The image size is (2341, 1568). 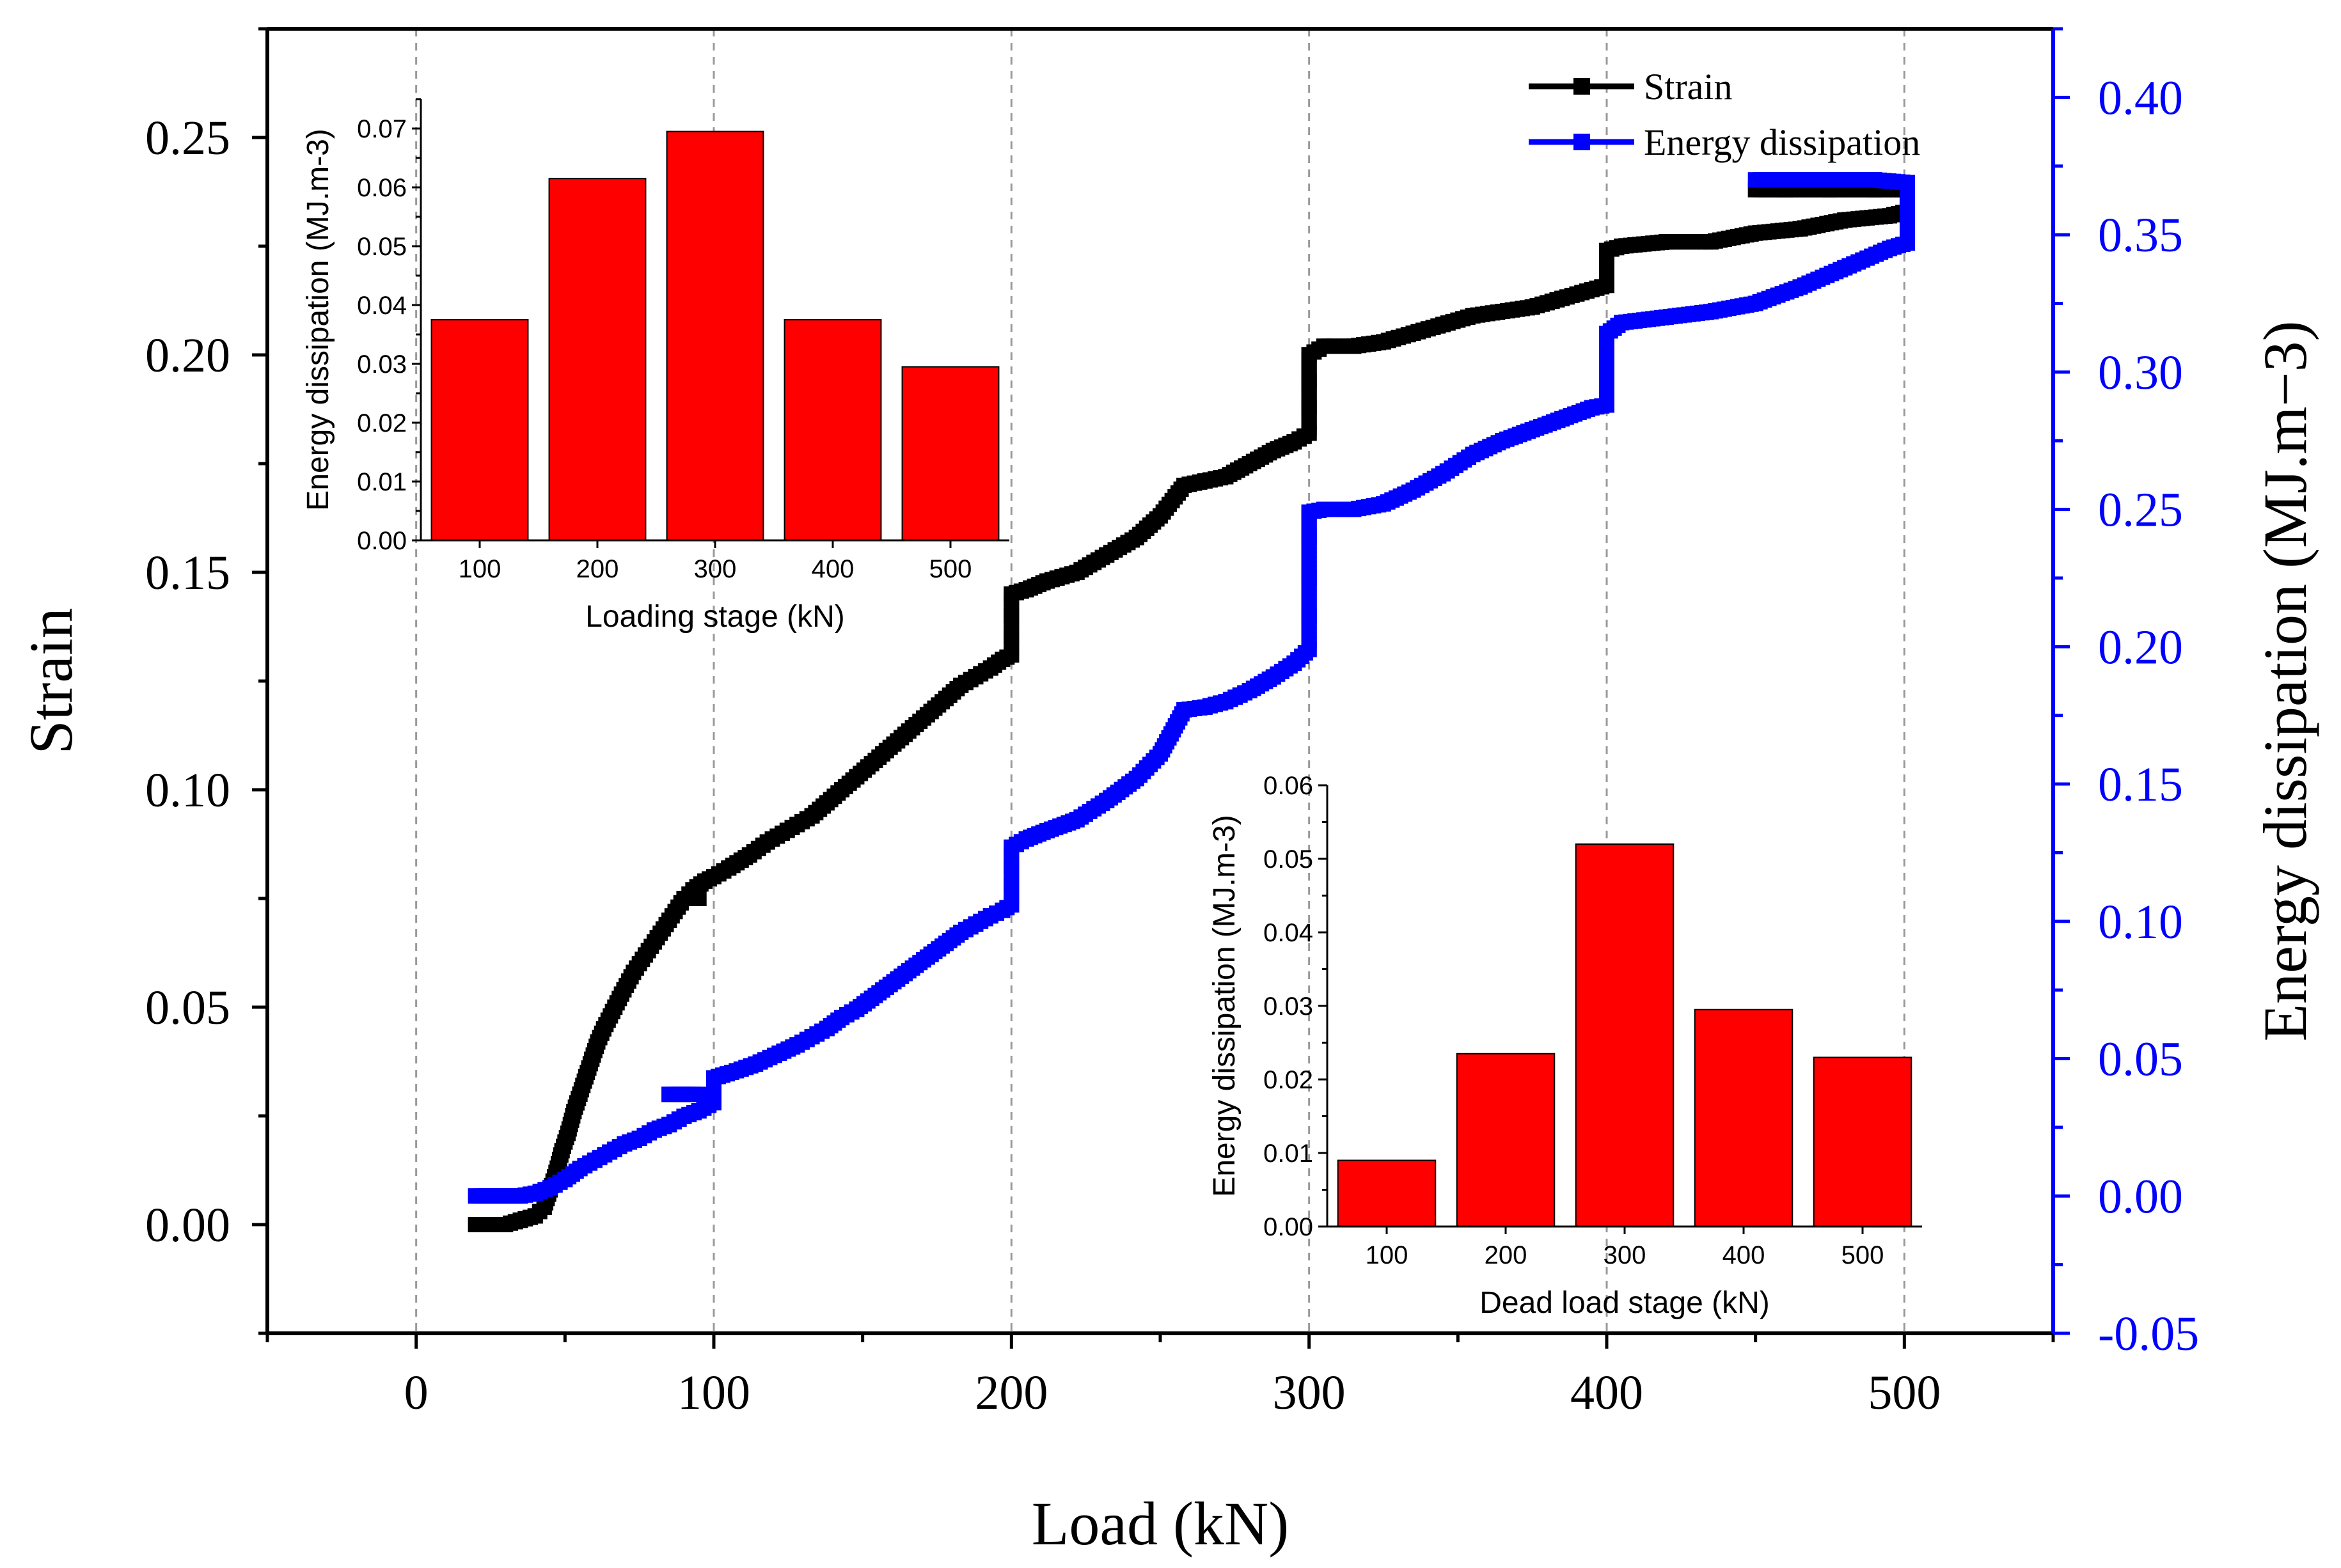 What do you see at coordinates (1624, 1303) in the screenshot?
I see `inset-x-axis-title: Dead load stage (kN)` at bounding box center [1624, 1303].